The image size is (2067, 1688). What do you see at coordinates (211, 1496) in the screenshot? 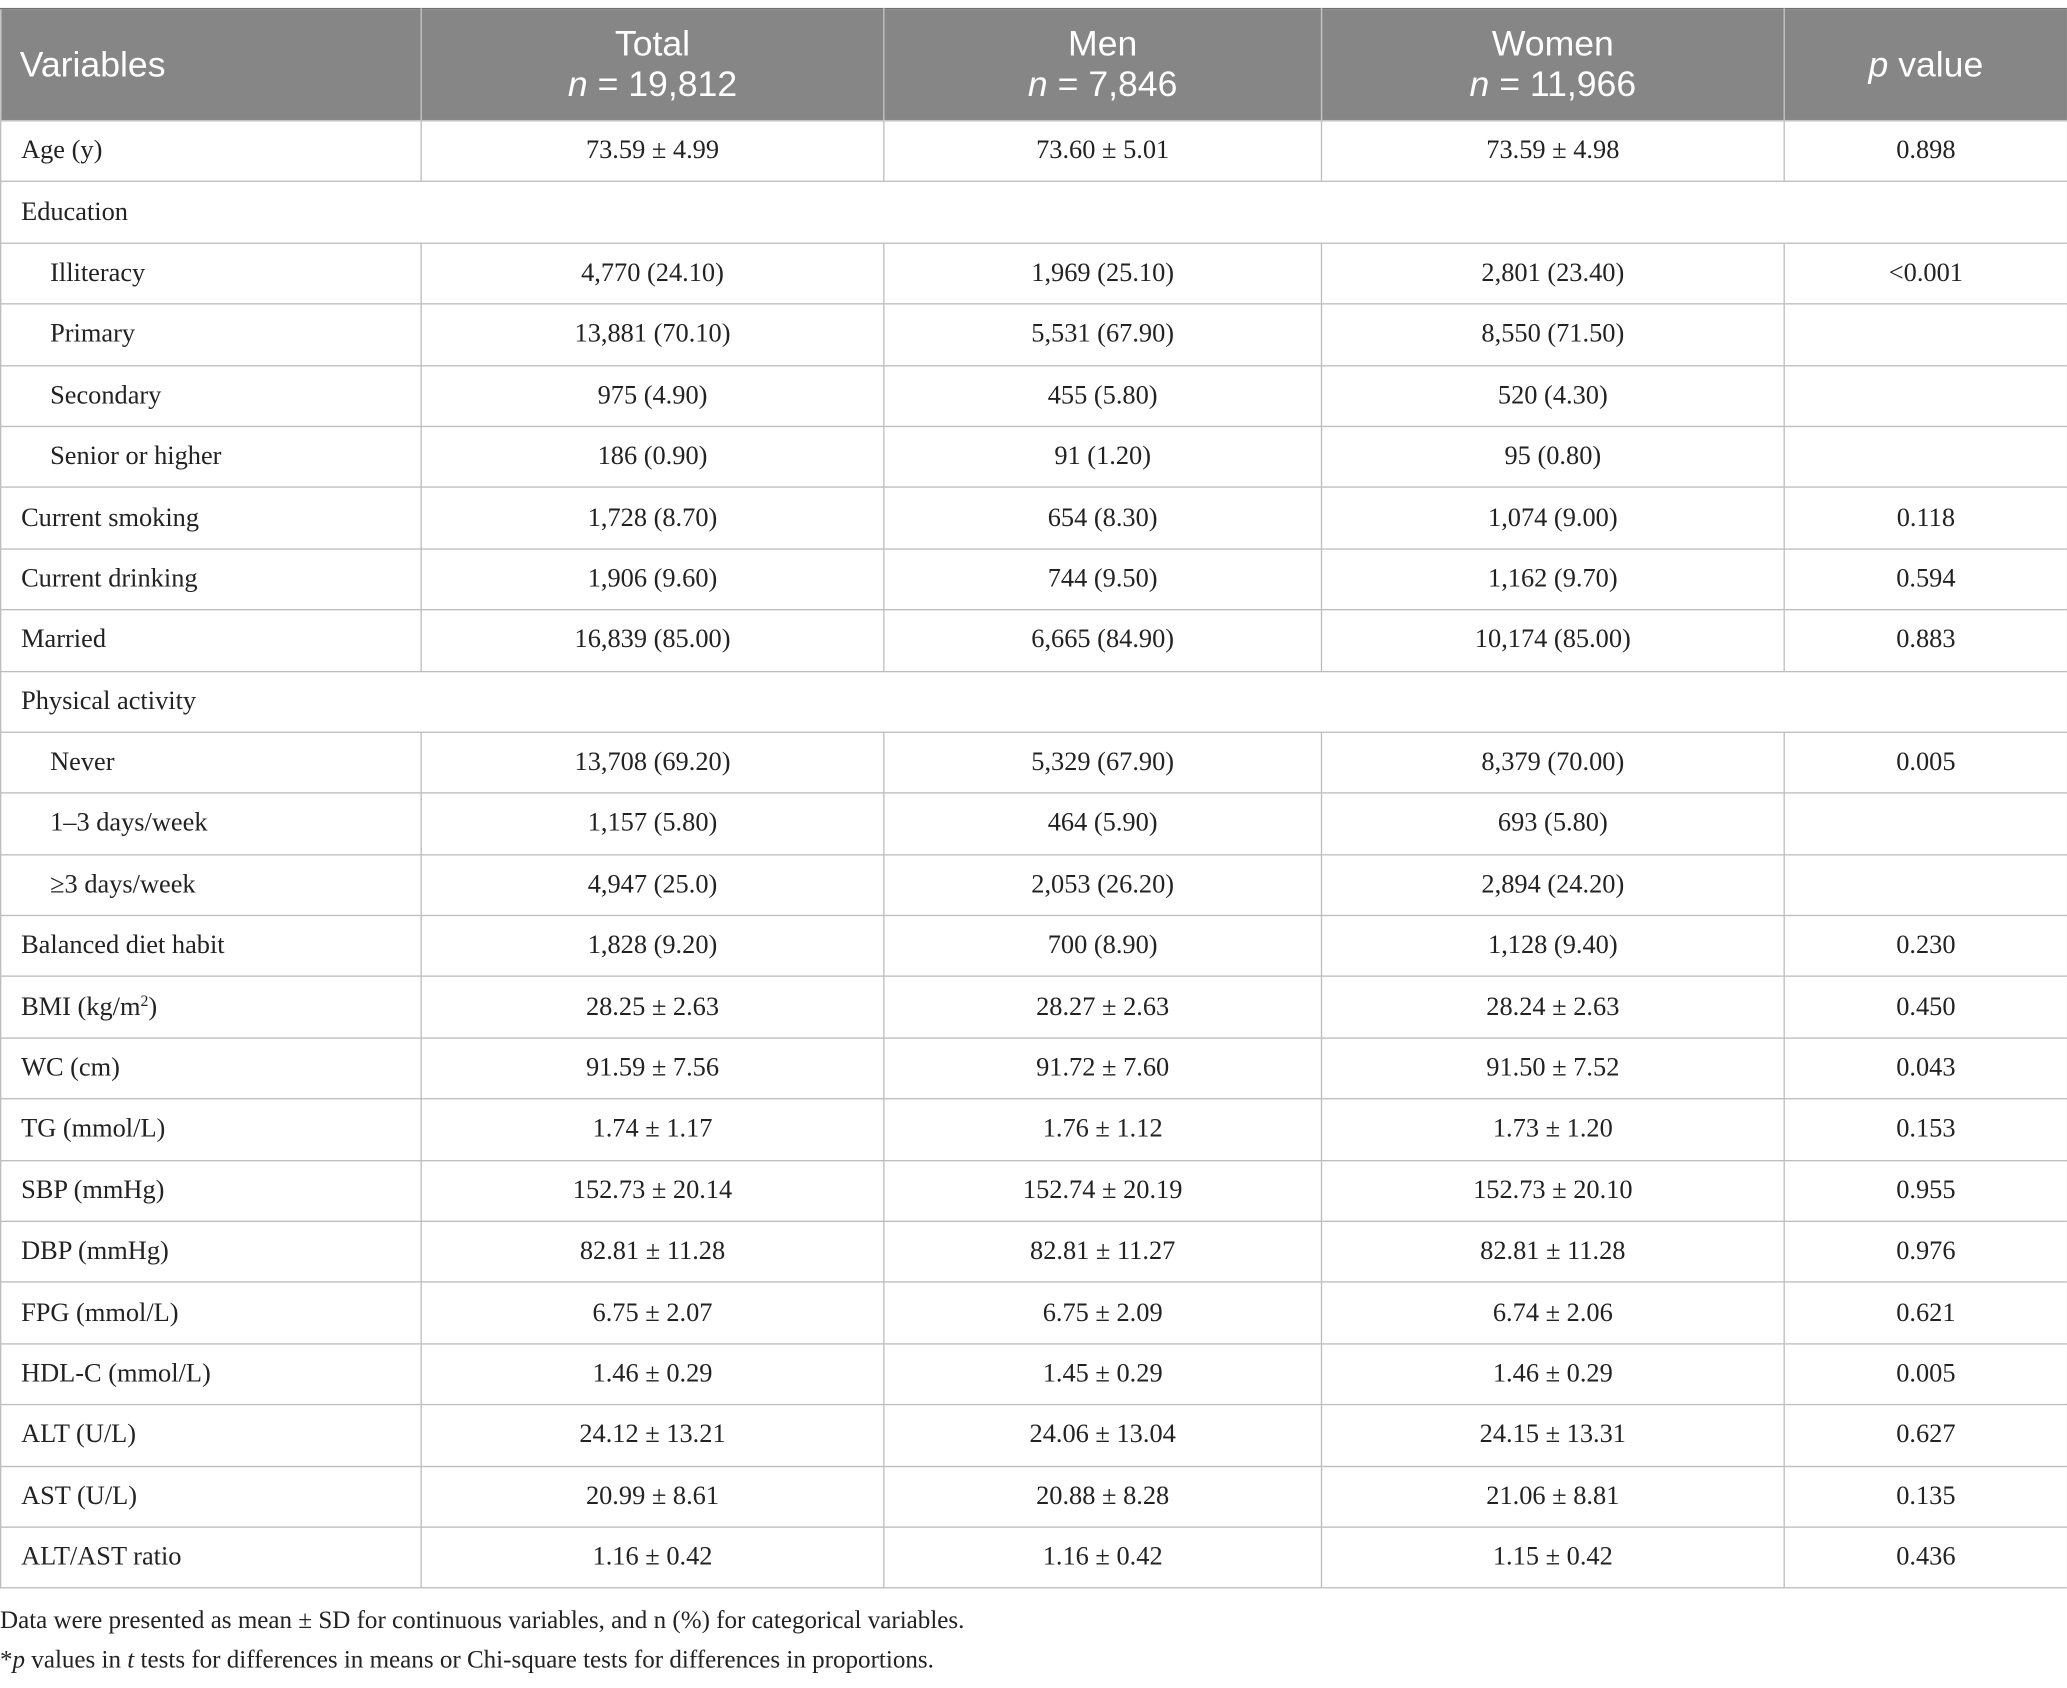
I see `variable-cell: AST (U/L)` at bounding box center [211, 1496].